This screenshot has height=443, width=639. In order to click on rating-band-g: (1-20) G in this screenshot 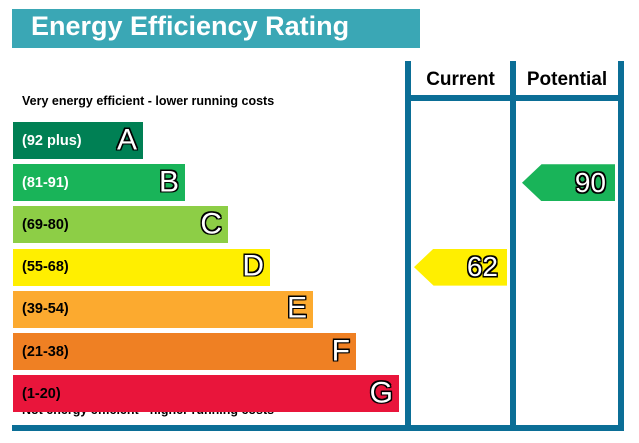, I will do `click(206, 394)`.